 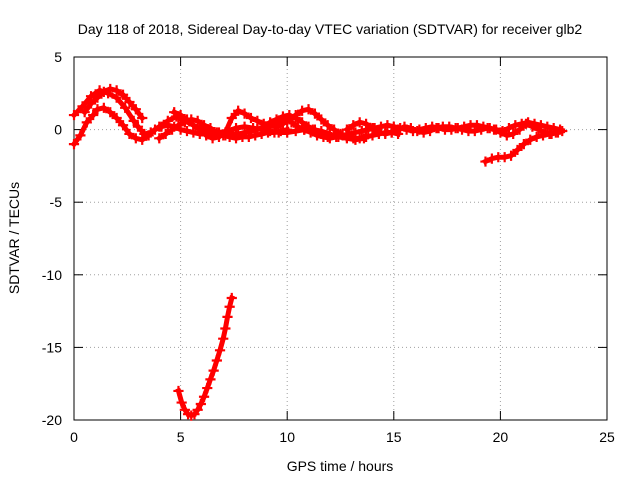 I want to click on y-tick-label: 0, so click(x=58, y=130).